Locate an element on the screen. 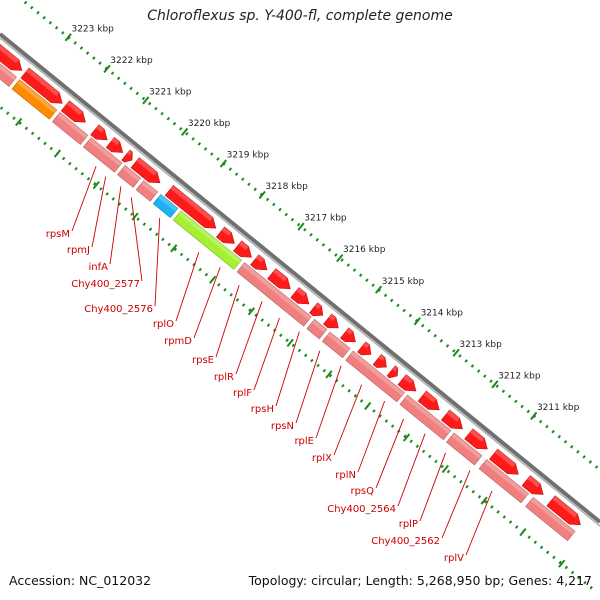 This screenshot has width=600, height=600. gene-label: rplR is located at coordinates (224, 377).